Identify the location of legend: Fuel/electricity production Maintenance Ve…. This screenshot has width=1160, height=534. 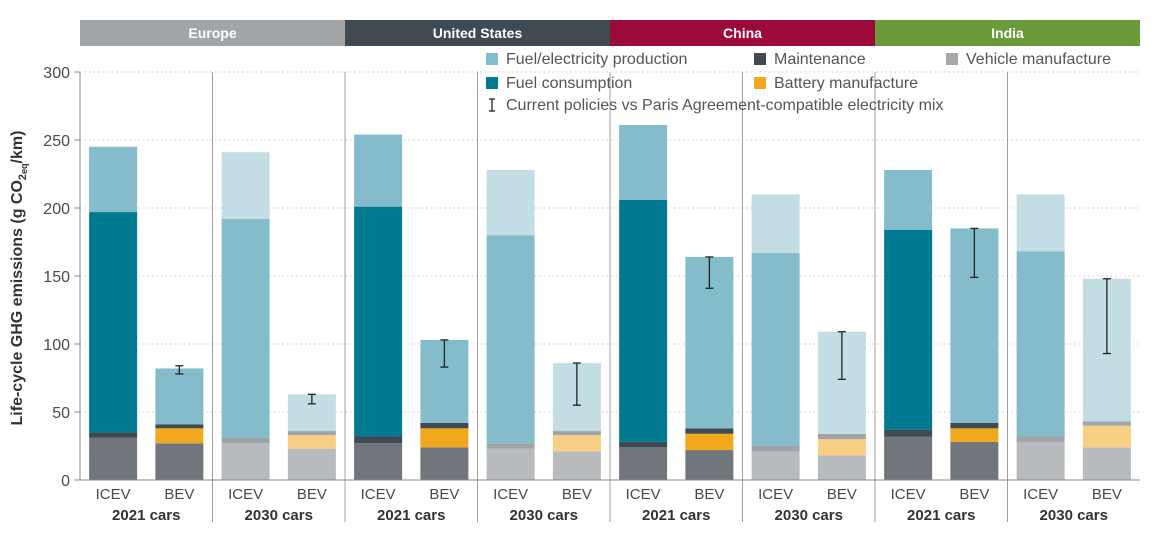
(798, 82).